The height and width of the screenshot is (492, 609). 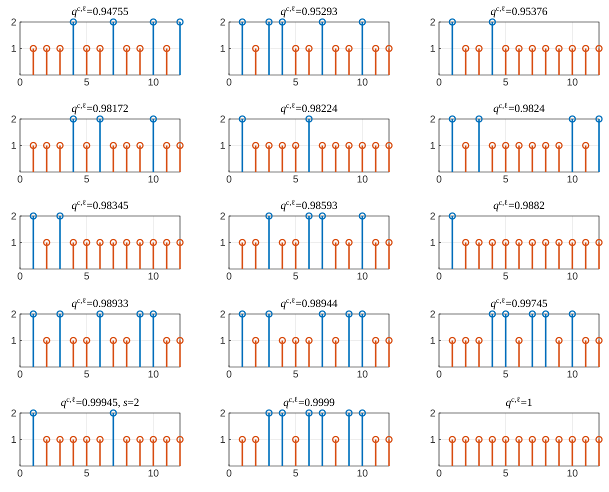 What do you see at coordinates (100, 206) in the screenshot?
I see `chart-title: q$^{c,ℓ}$=0.98345` at bounding box center [100, 206].